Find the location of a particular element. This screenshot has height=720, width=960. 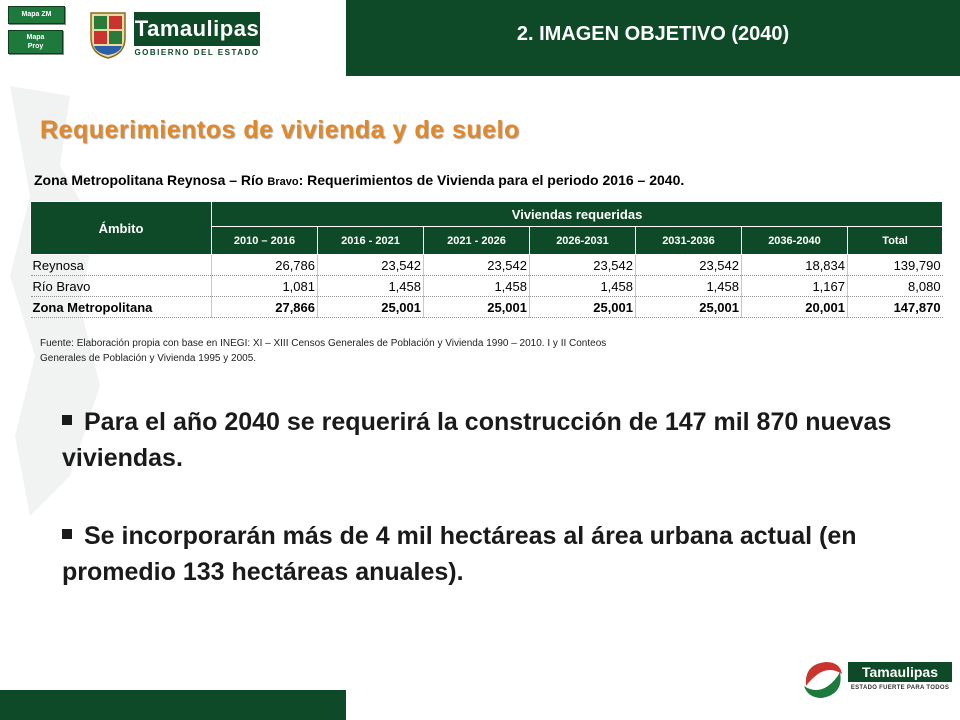

column-header: 2010 – 2016 is located at coordinates (264, 240).